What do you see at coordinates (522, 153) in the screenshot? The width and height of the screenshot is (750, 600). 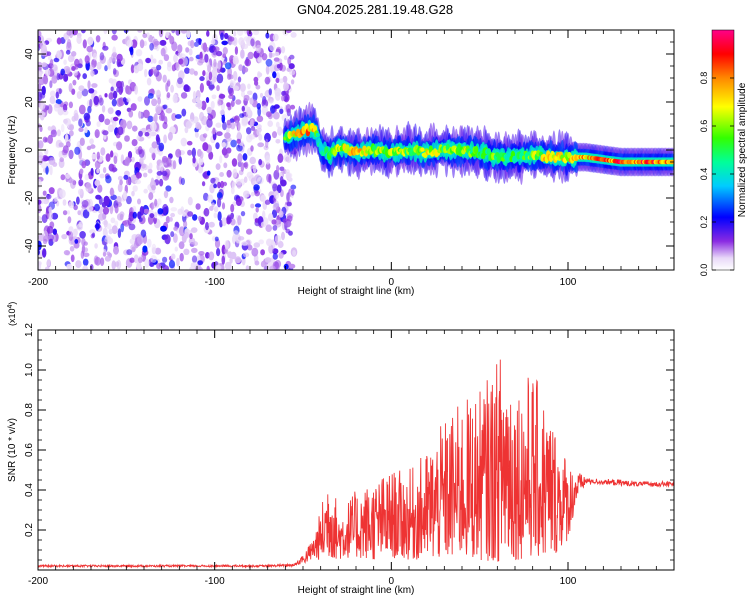 I see `ridge-blob` at bounding box center [522, 153].